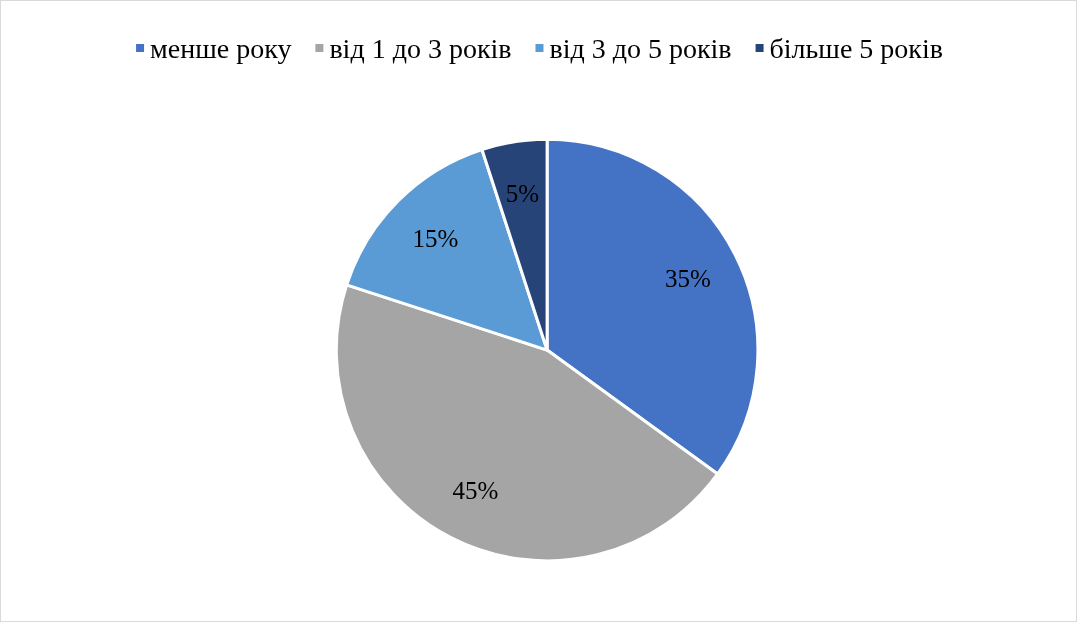 This screenshot has height=627, width=1083. Describe the element at coordinates (688, 278) in the screenshot. I see `data-label: 35%` at that location.